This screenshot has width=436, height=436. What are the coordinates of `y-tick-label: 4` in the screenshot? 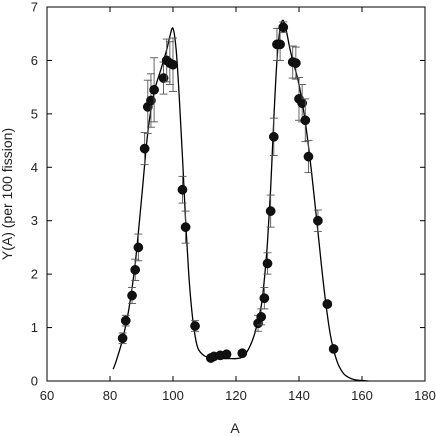 It's located at (34, 167).